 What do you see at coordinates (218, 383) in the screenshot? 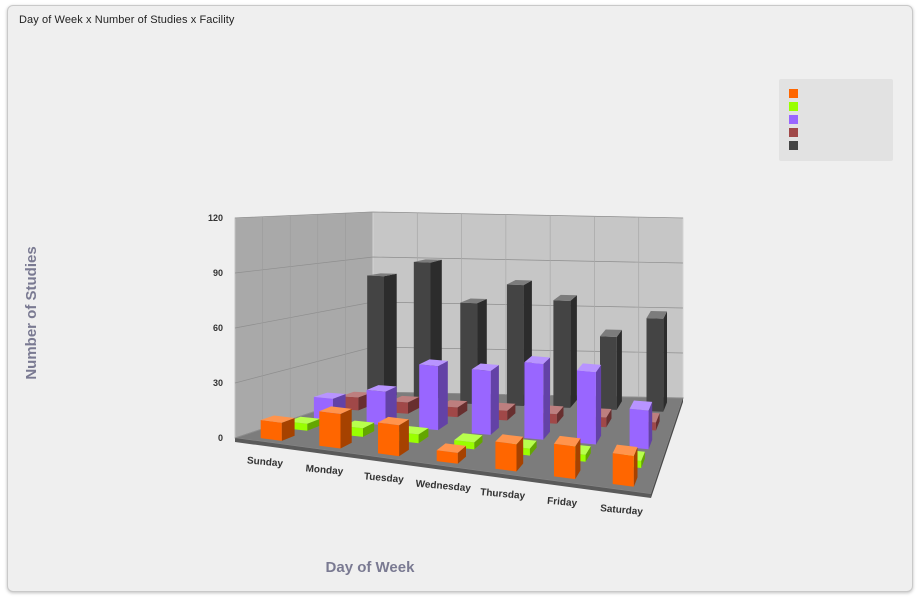
I see `y-tick-label: 30` at bounding box center [218, 383].